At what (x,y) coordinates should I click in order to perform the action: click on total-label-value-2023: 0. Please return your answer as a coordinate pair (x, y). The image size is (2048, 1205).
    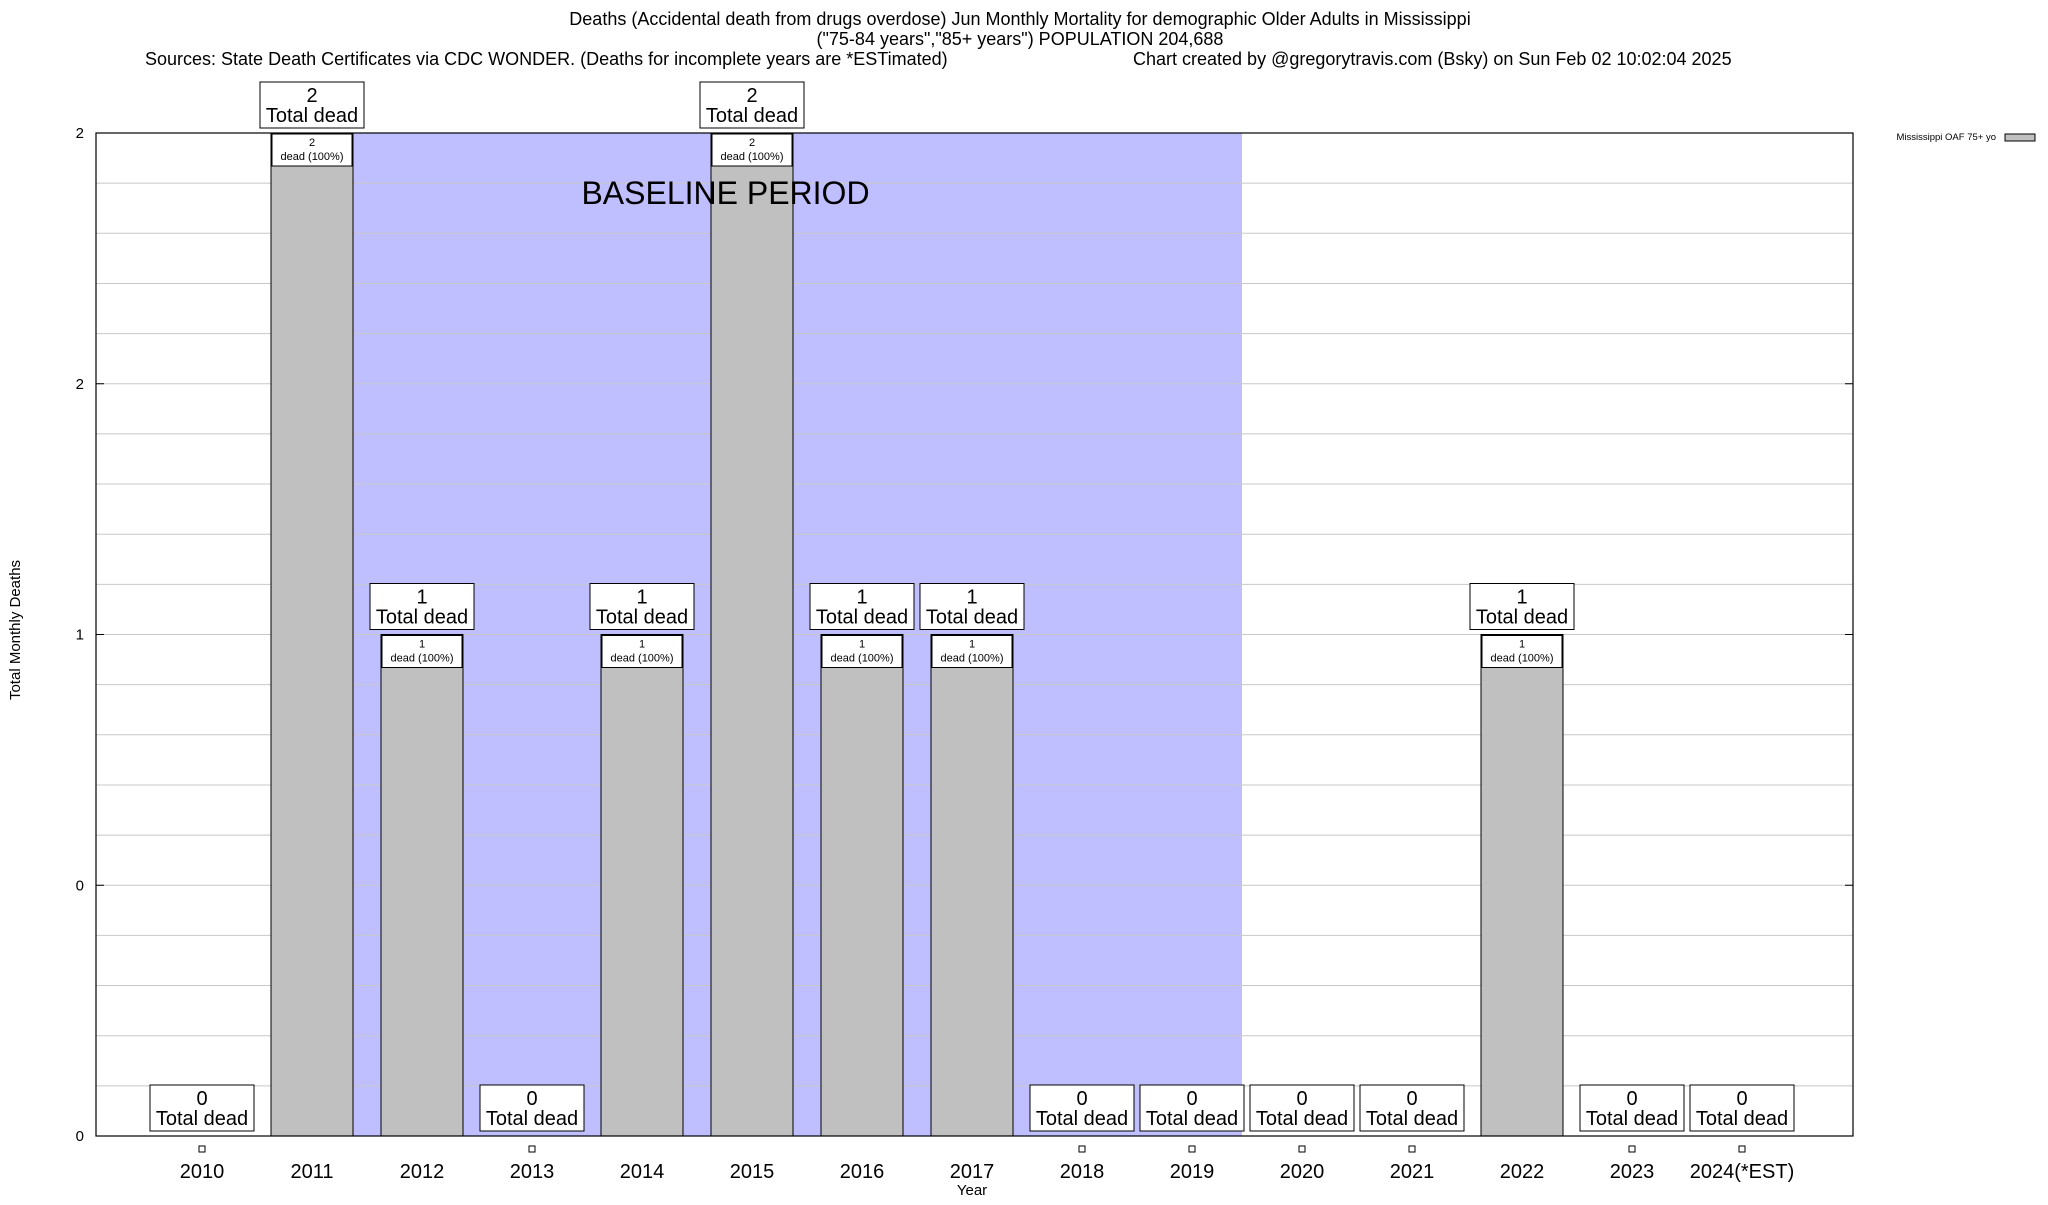
    Looking at the image, I should click on (1631, 1099).